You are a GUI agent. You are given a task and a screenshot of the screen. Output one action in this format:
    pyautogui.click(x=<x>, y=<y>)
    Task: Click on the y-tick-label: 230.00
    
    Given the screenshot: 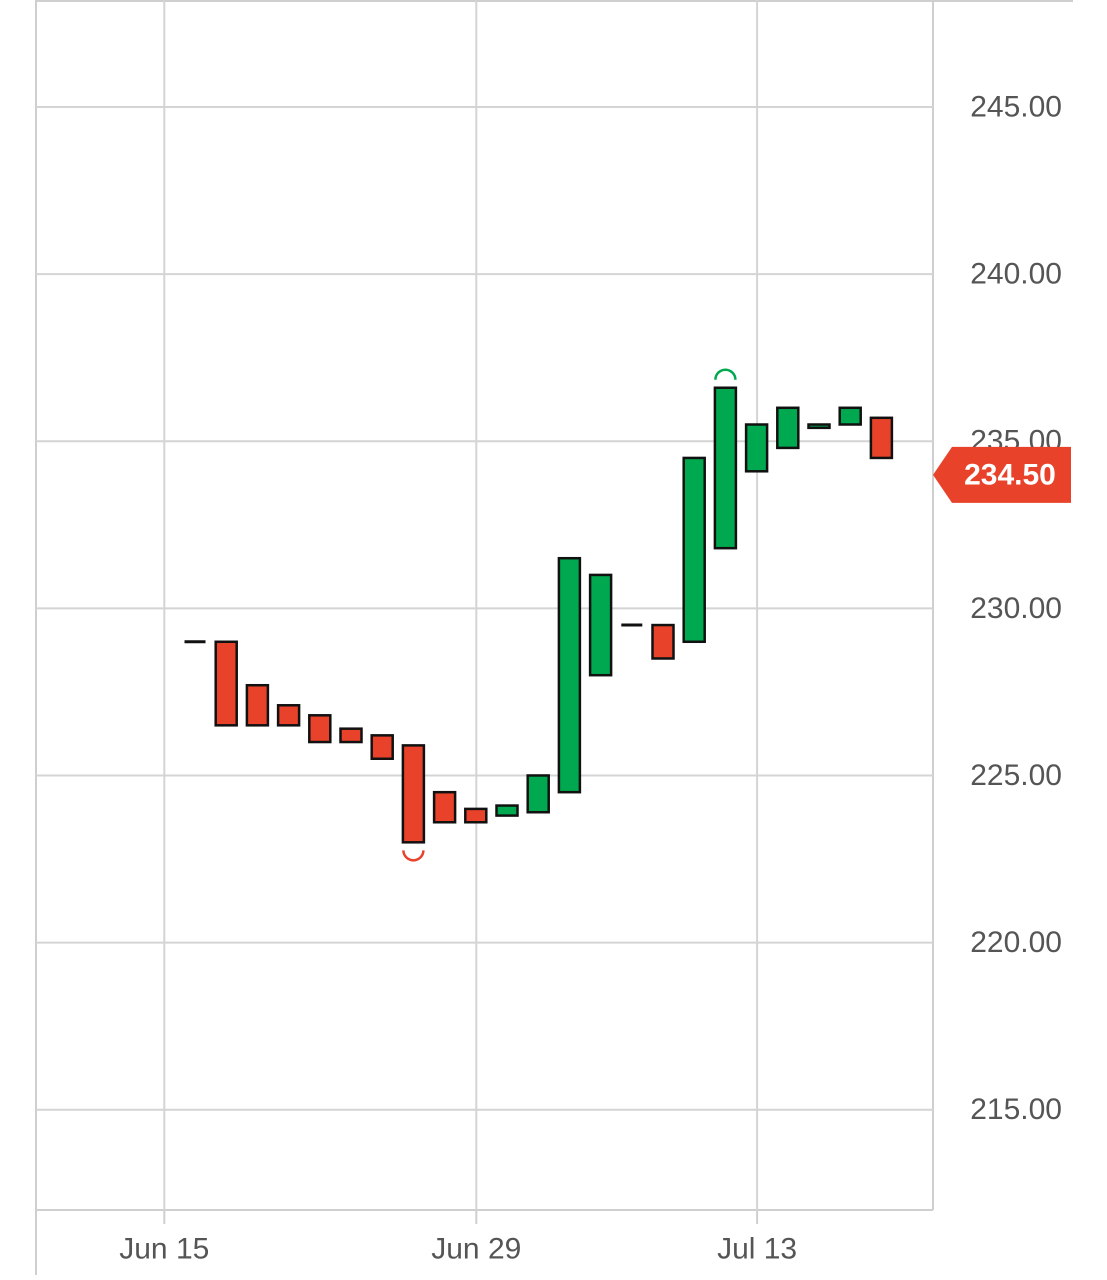 What is the action you would take?
    pyautogui.click(x=1016, y=608)
    